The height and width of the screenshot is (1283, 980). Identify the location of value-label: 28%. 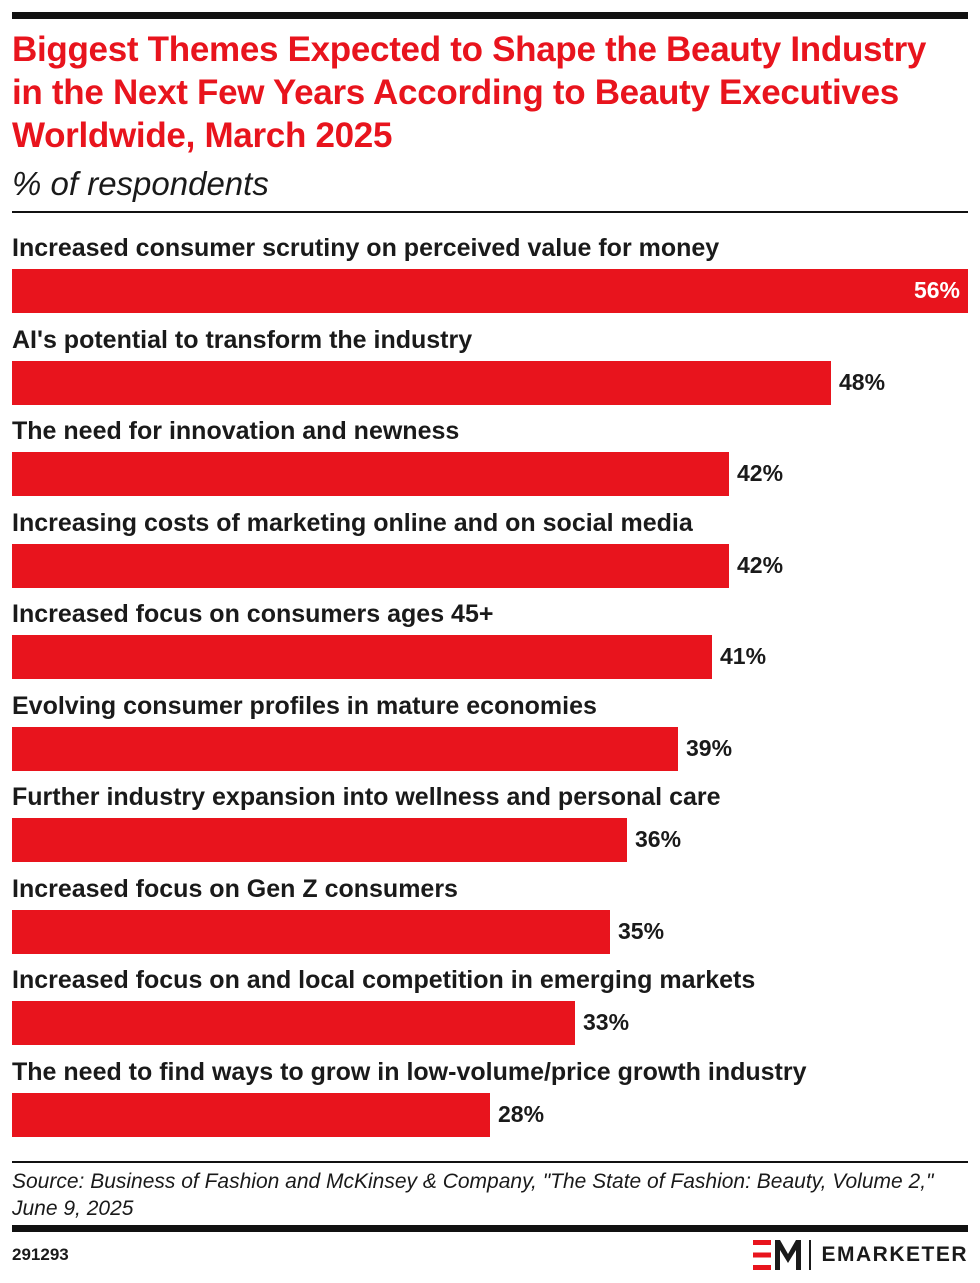
(521, 1113).